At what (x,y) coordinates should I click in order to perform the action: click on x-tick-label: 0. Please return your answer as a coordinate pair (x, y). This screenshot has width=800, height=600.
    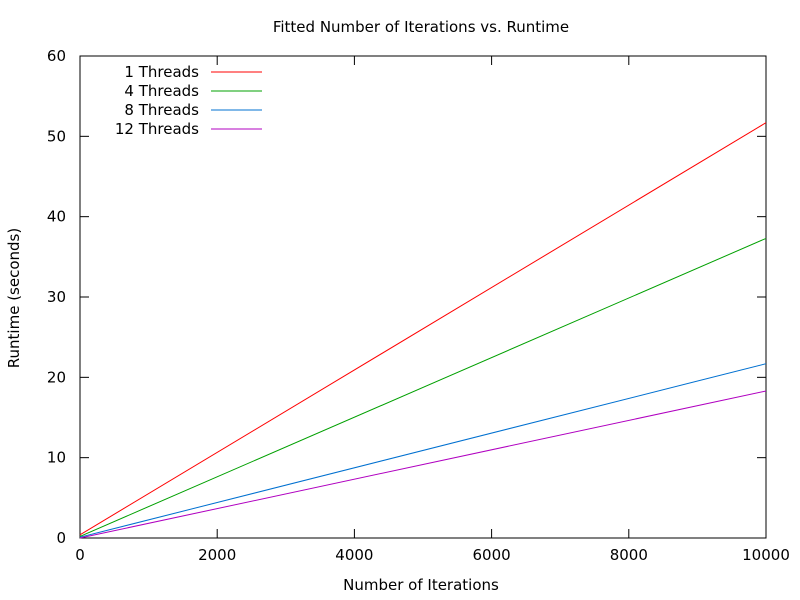
    Looking at the image, I should click on (80, 555).